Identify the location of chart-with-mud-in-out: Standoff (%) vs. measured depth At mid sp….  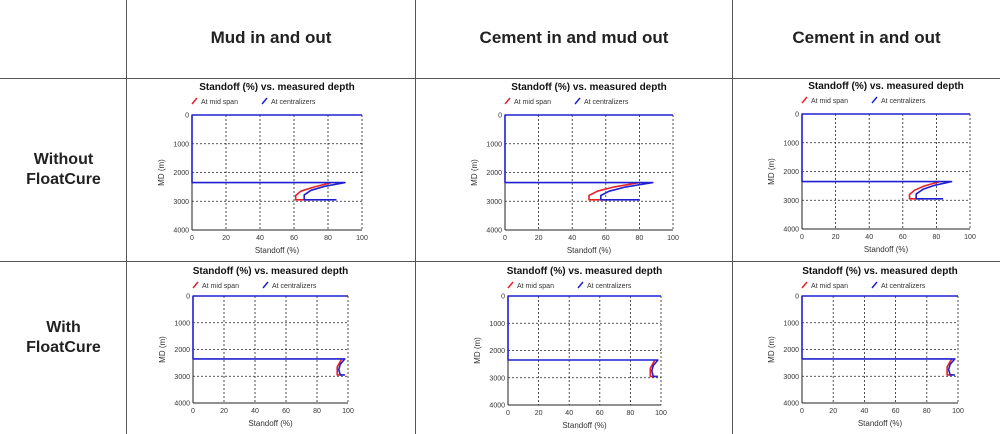
(256, 347).